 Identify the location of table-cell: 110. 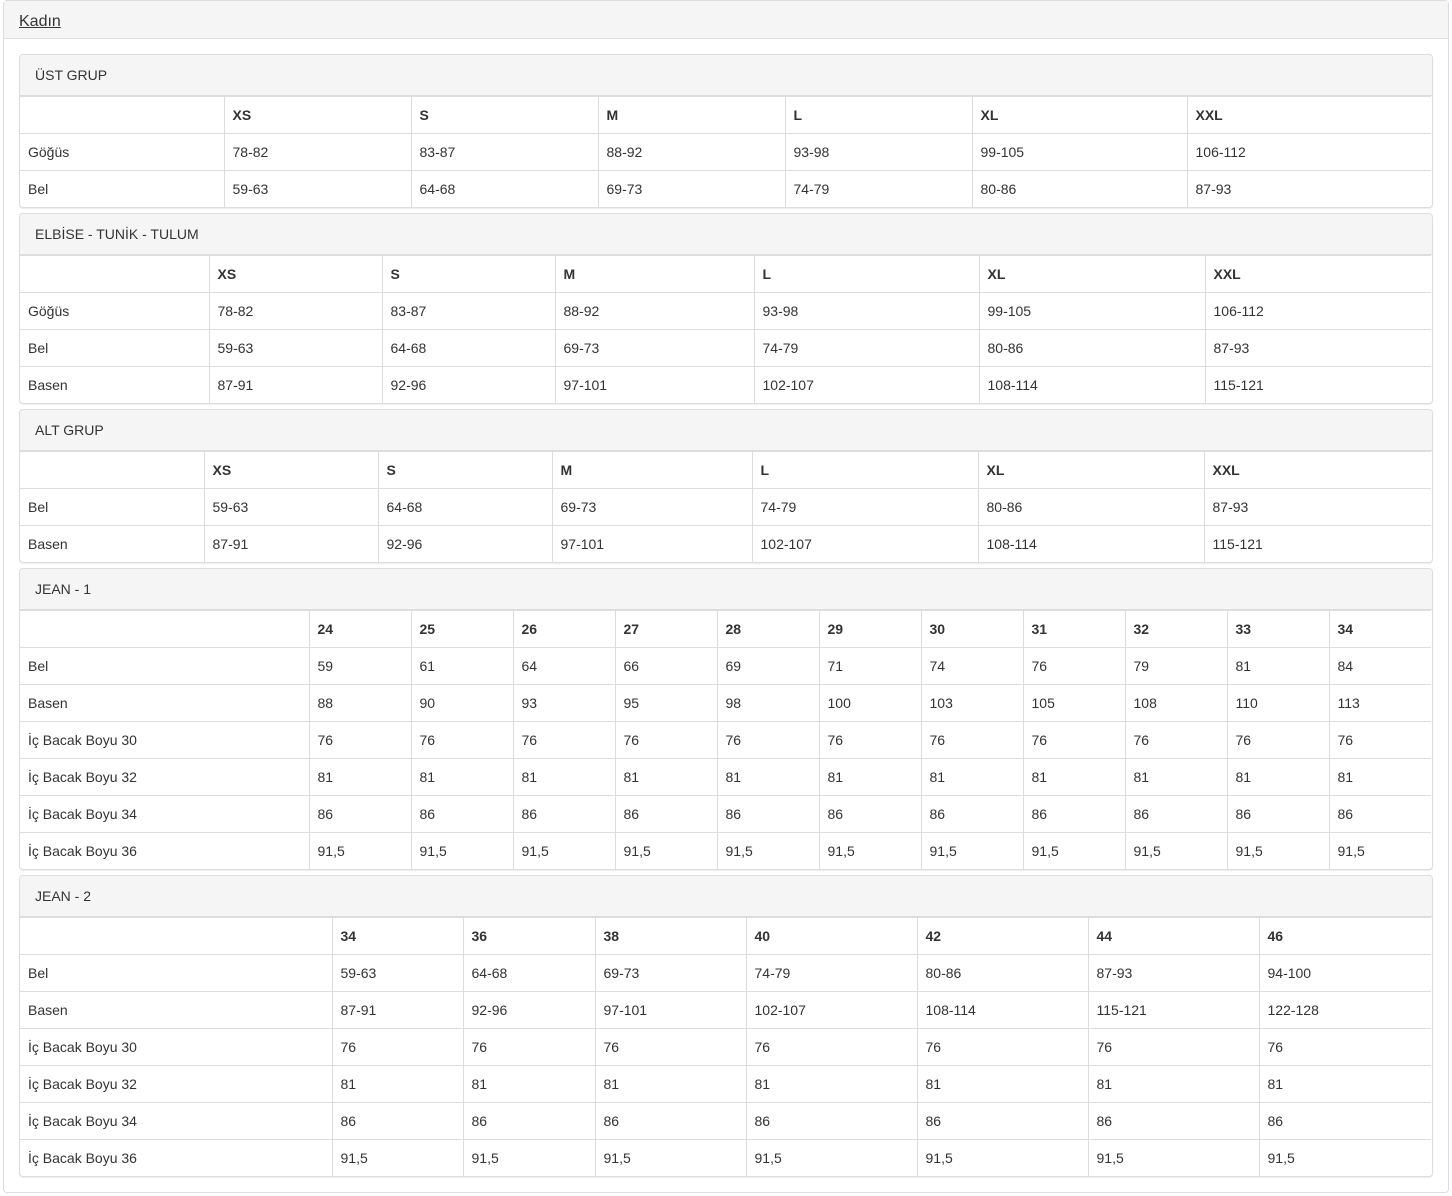
(1277, 703).